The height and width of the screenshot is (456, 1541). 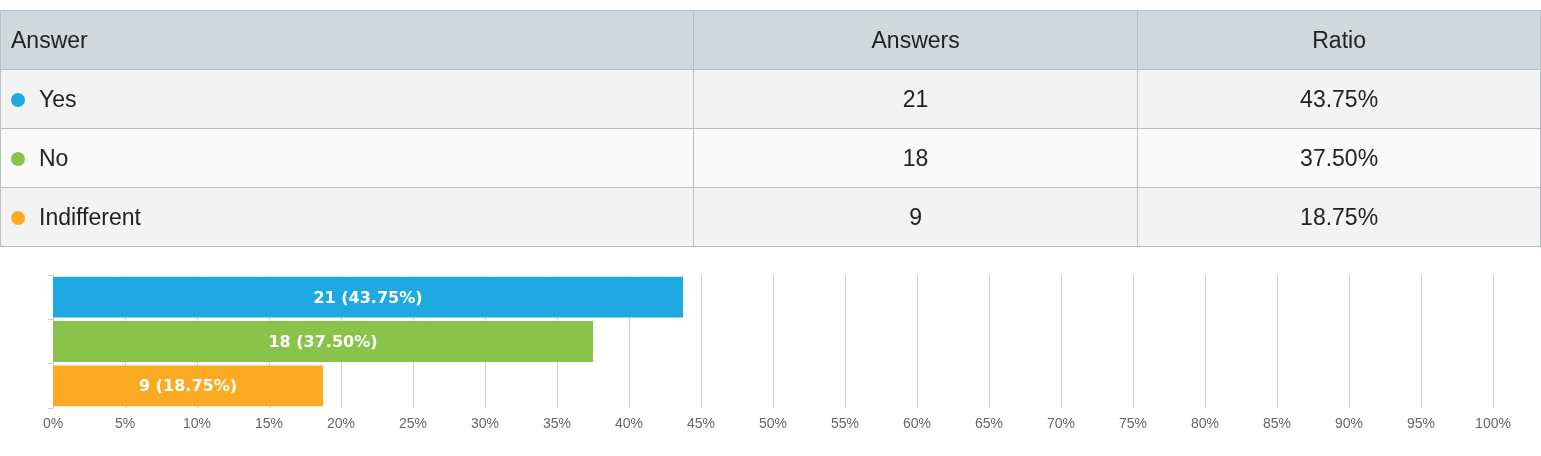 I want to click on x-tick-label: 40%, so click(x=629, y=423).